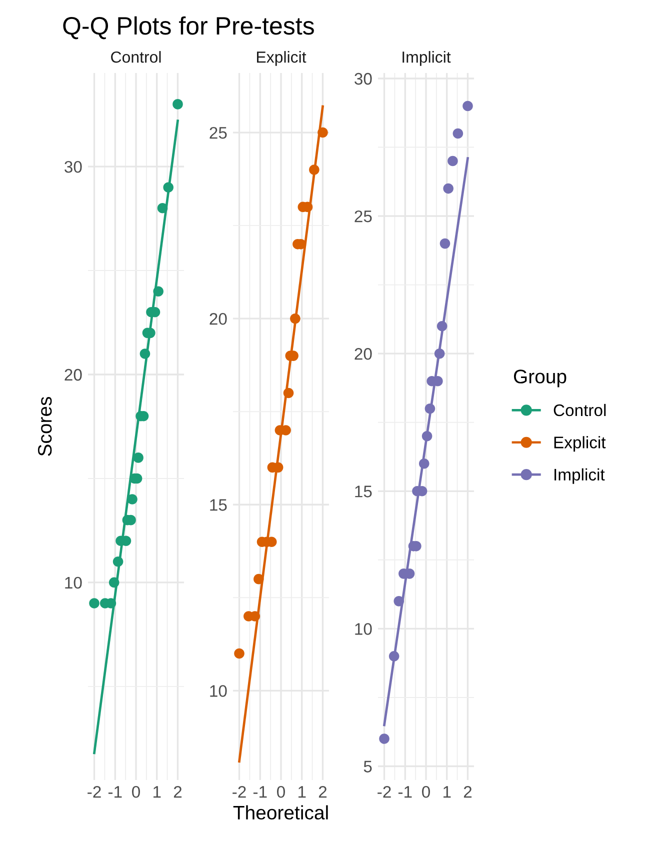  I want to click on legend-label: Implicit, so click(579, 476).